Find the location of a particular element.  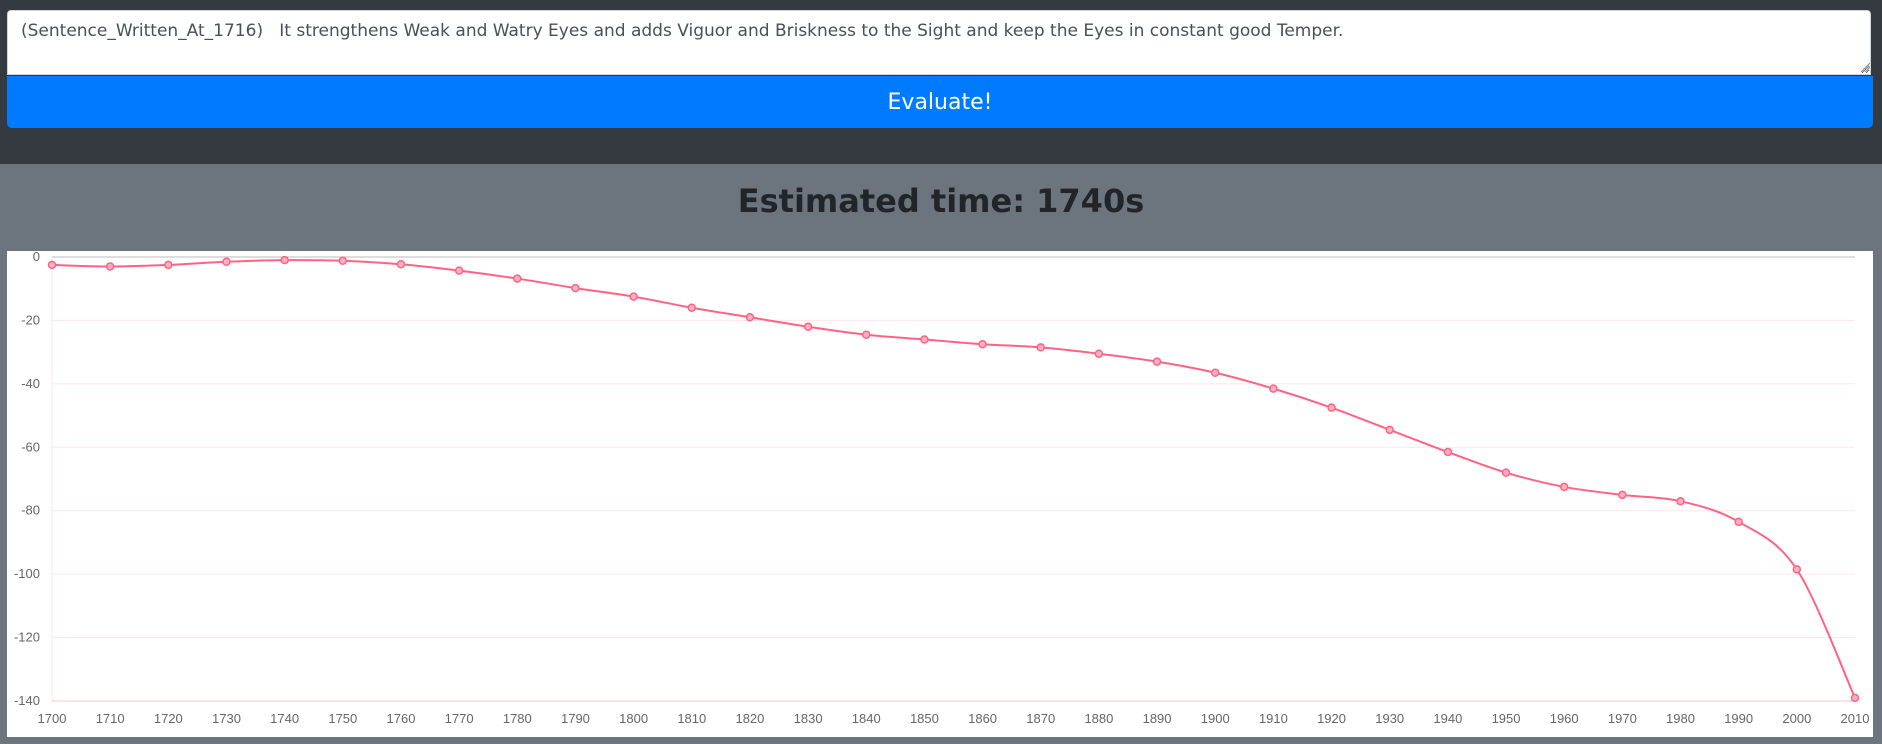

x-tick-label: 1760 is located at coordinates (401, 718).